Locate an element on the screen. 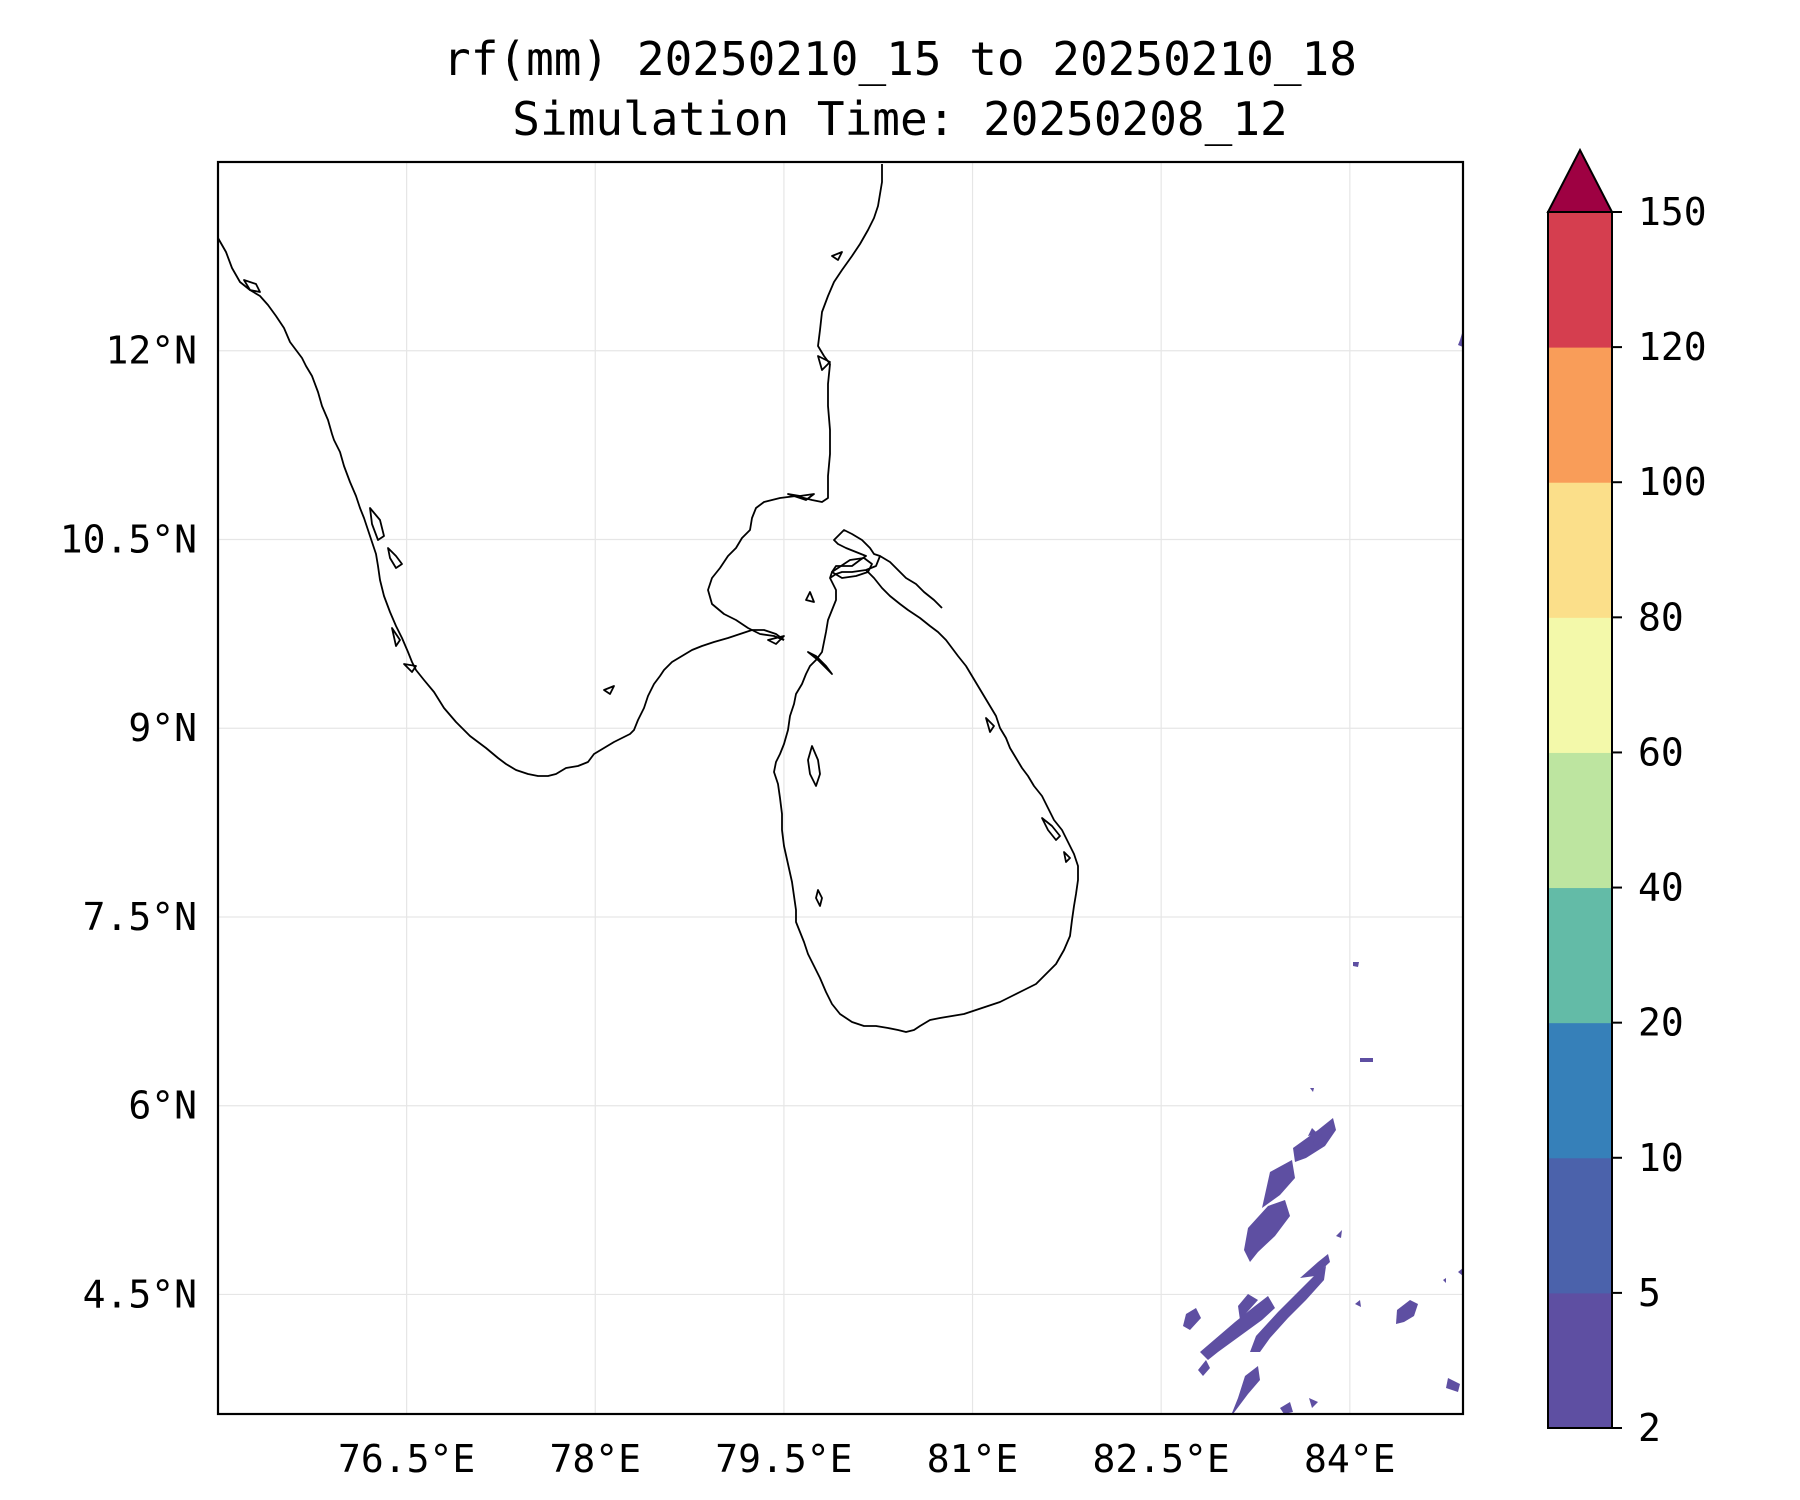  colorbar-tick-label: 150 is located at coordinates (1672, 212).